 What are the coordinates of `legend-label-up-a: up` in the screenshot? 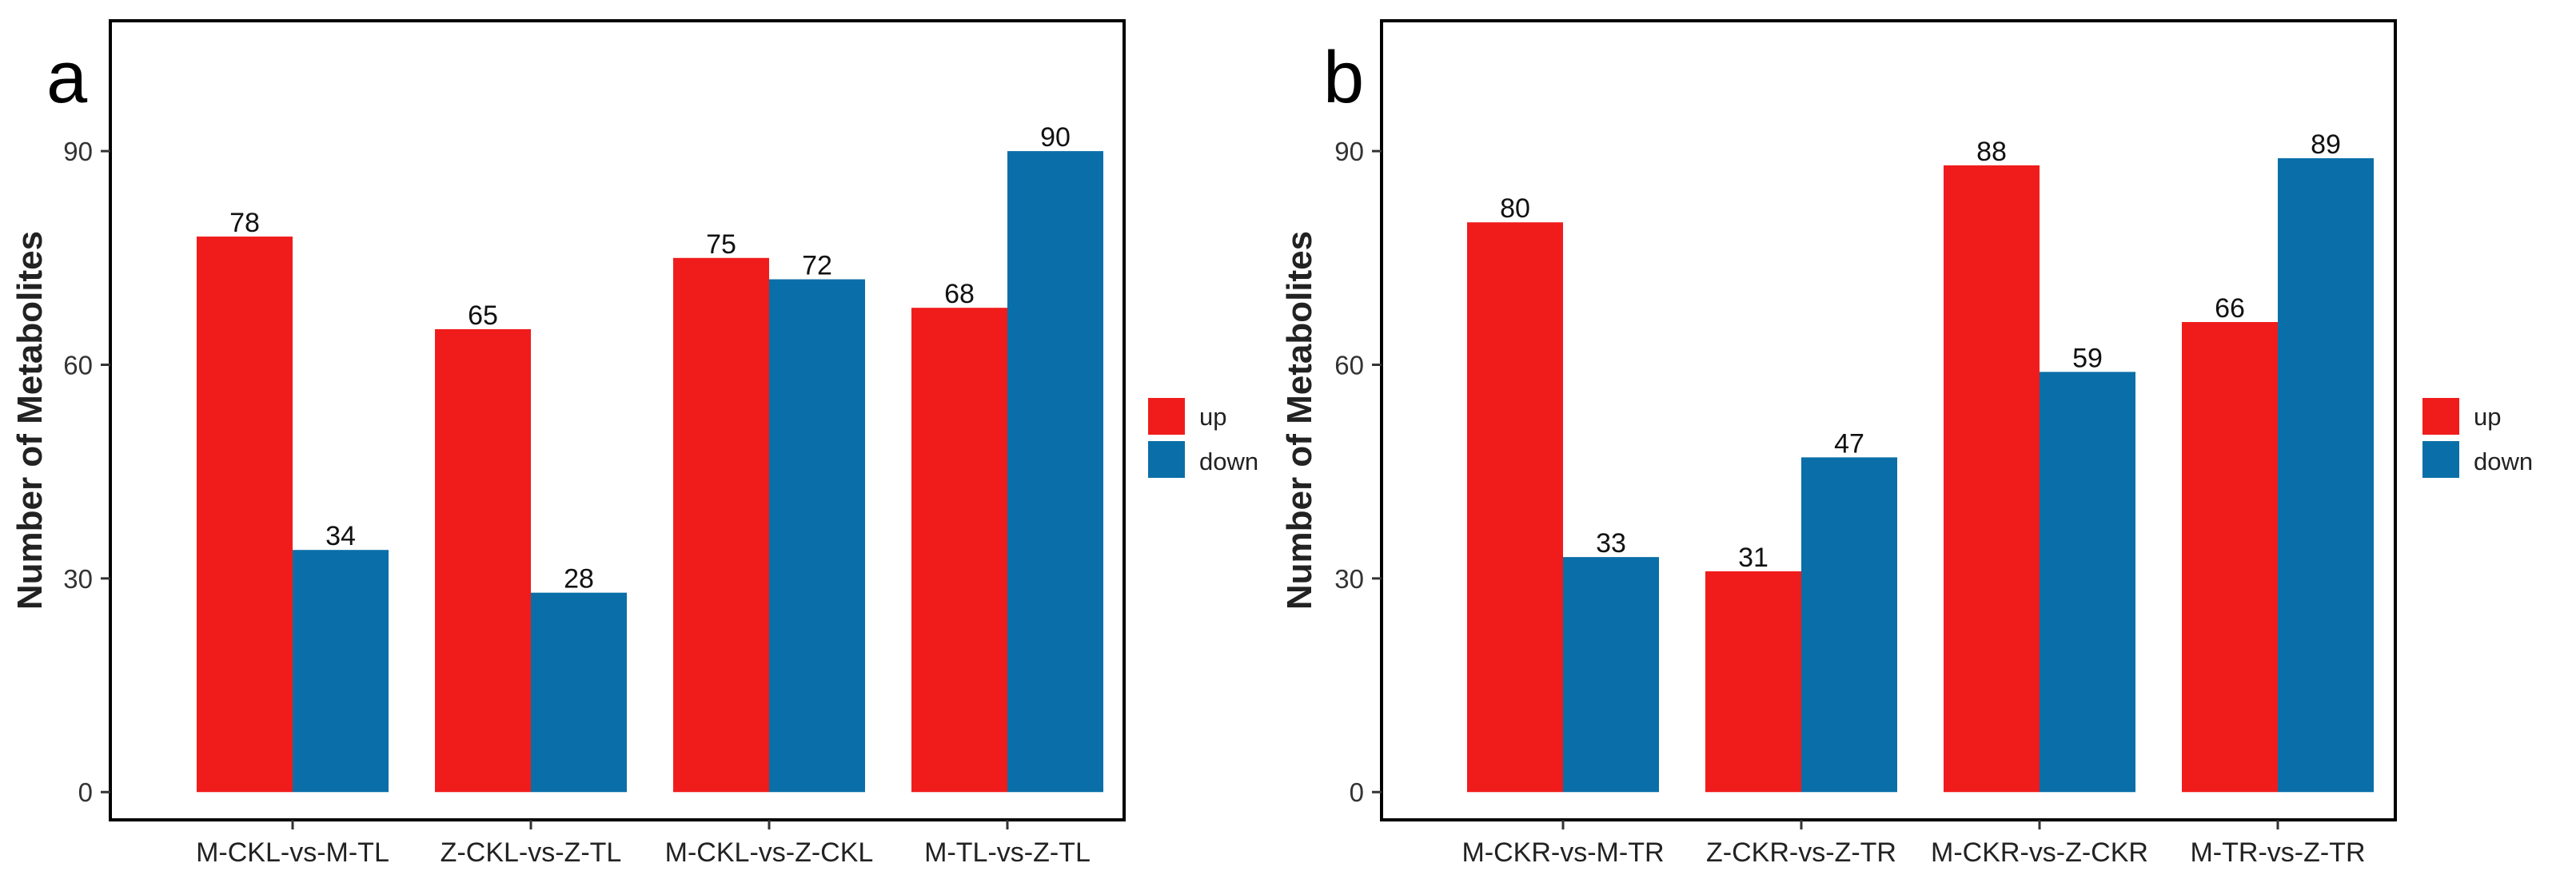 It's located at (1212, 417).